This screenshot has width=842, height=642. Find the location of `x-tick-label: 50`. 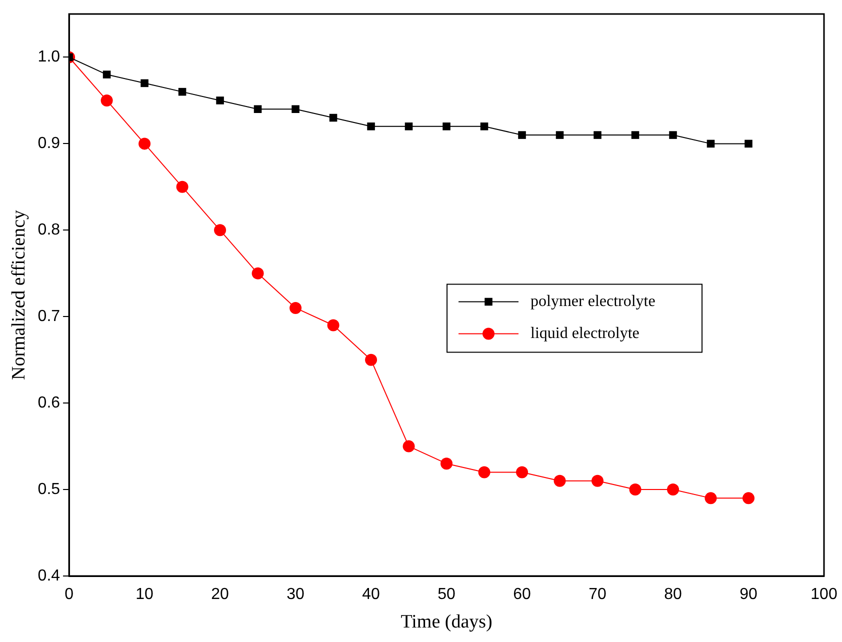

x-tick-label: 50 is located at coordinates (447, 595).